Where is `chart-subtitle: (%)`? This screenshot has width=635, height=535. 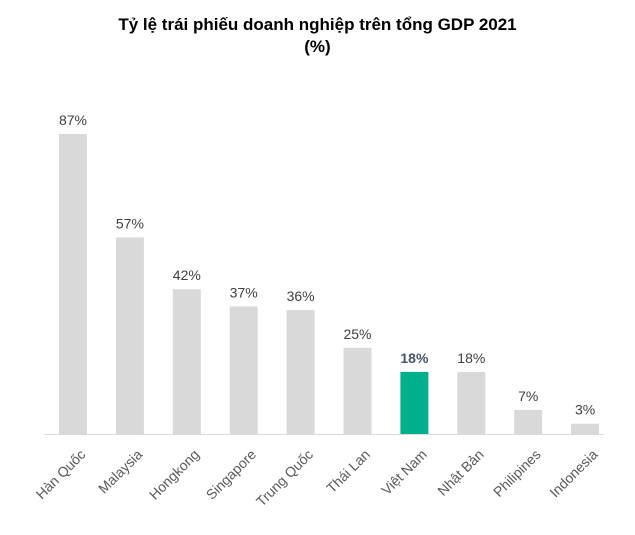 chart-subtitle: (%) is located at coordinates (317, 46).